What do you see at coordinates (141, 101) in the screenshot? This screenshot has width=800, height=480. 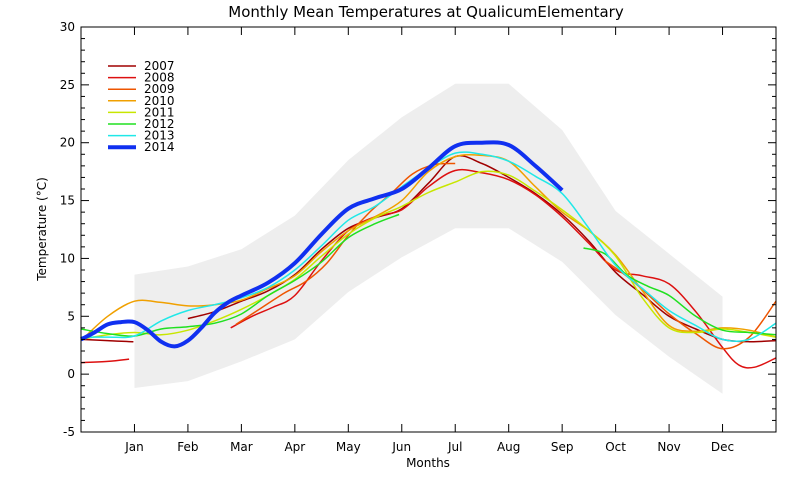 I see `legend-entry-2010: 2010` at bounding box center [141, 101].